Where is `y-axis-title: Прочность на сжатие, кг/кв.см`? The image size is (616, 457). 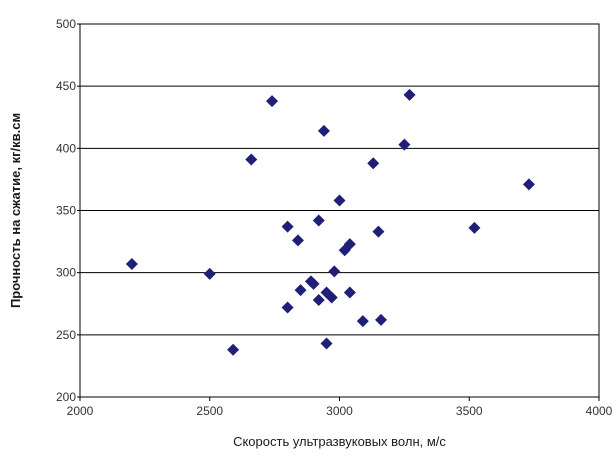 y-axis-title: Прочность на сжатие, кг/кв.см is located at coordinates (15, 210).